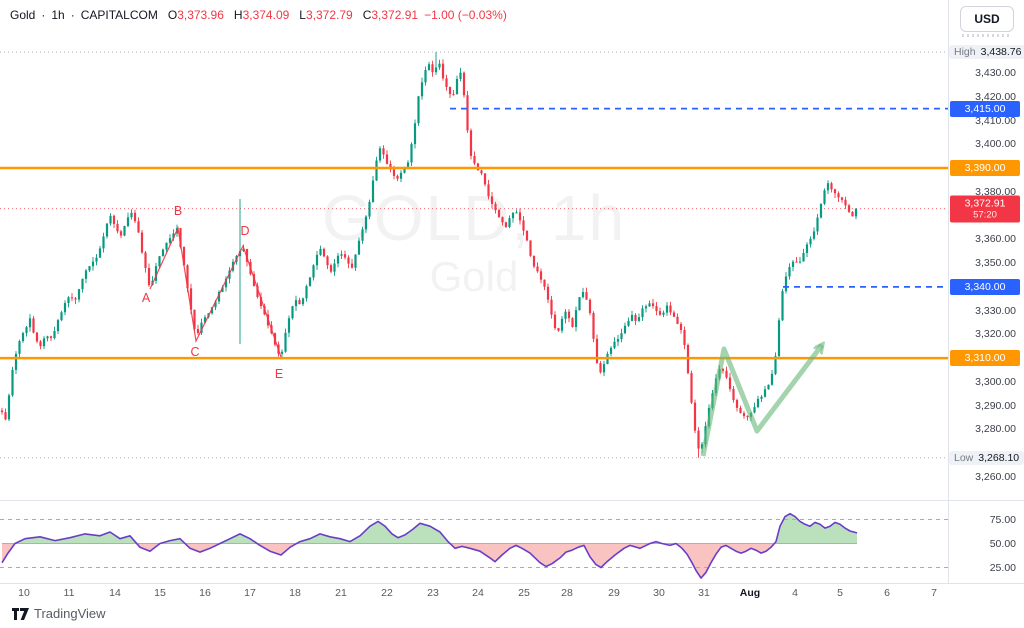 This screenshot has height=628, width=1024. Describe the element at coordinates (341, 593) in the screenshot. I see `time-axis-label: 21` at that location.